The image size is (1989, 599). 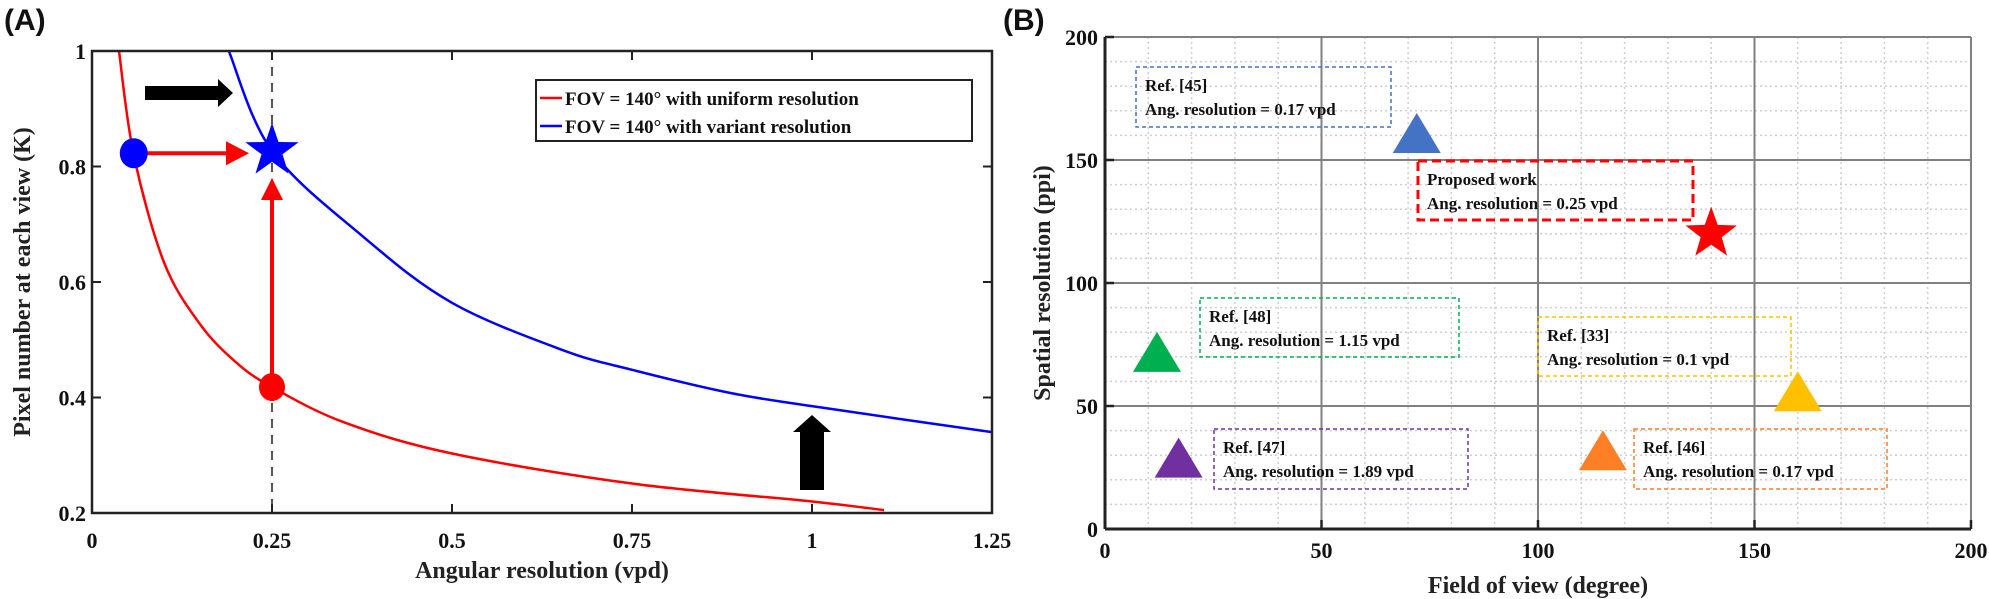 What do you see at coordinates (1322, 550) in the screenshot?
I see `x-tick-label: 50` at bounding box center [1322, 550].